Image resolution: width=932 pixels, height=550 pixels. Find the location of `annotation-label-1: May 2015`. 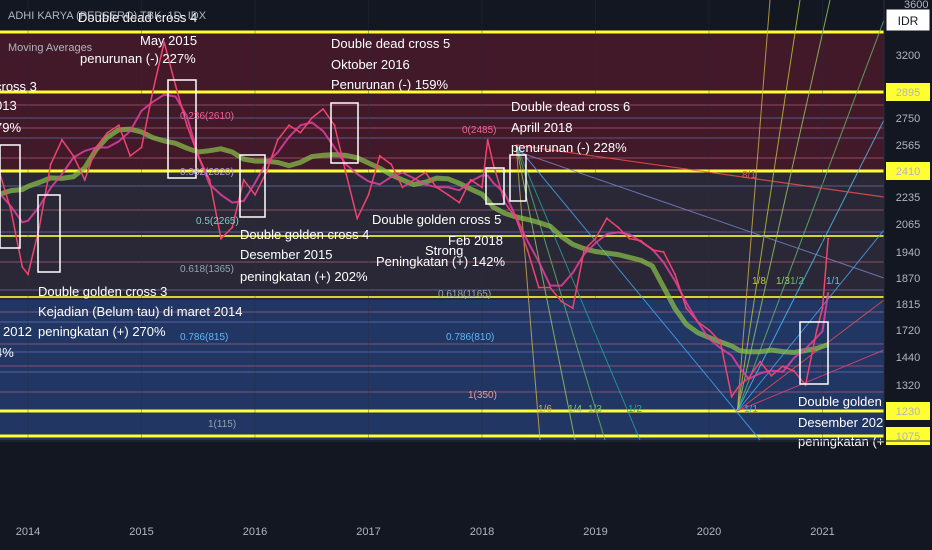

annotation-label-1: May 2015 is located at coordinates (168, 40).